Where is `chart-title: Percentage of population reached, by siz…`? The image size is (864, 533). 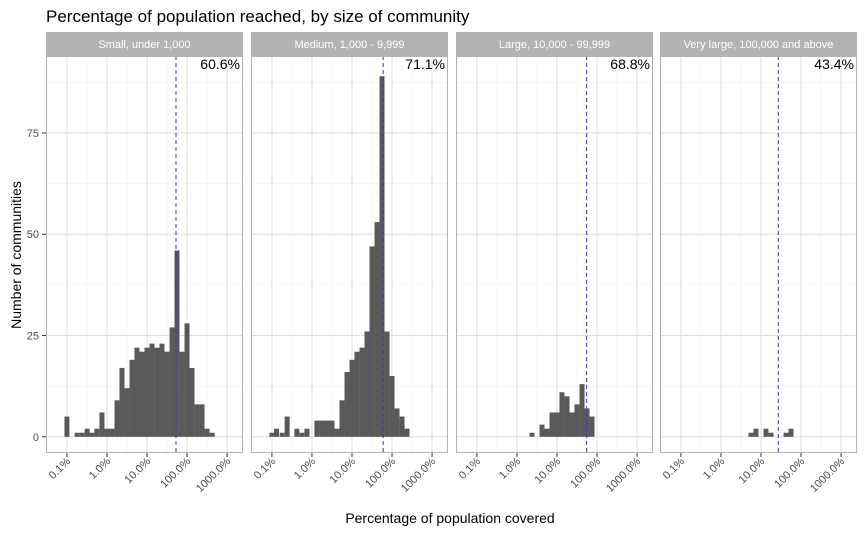
chart-title: Percentage of population reached, by siz… is located at coordinates (258, 16).